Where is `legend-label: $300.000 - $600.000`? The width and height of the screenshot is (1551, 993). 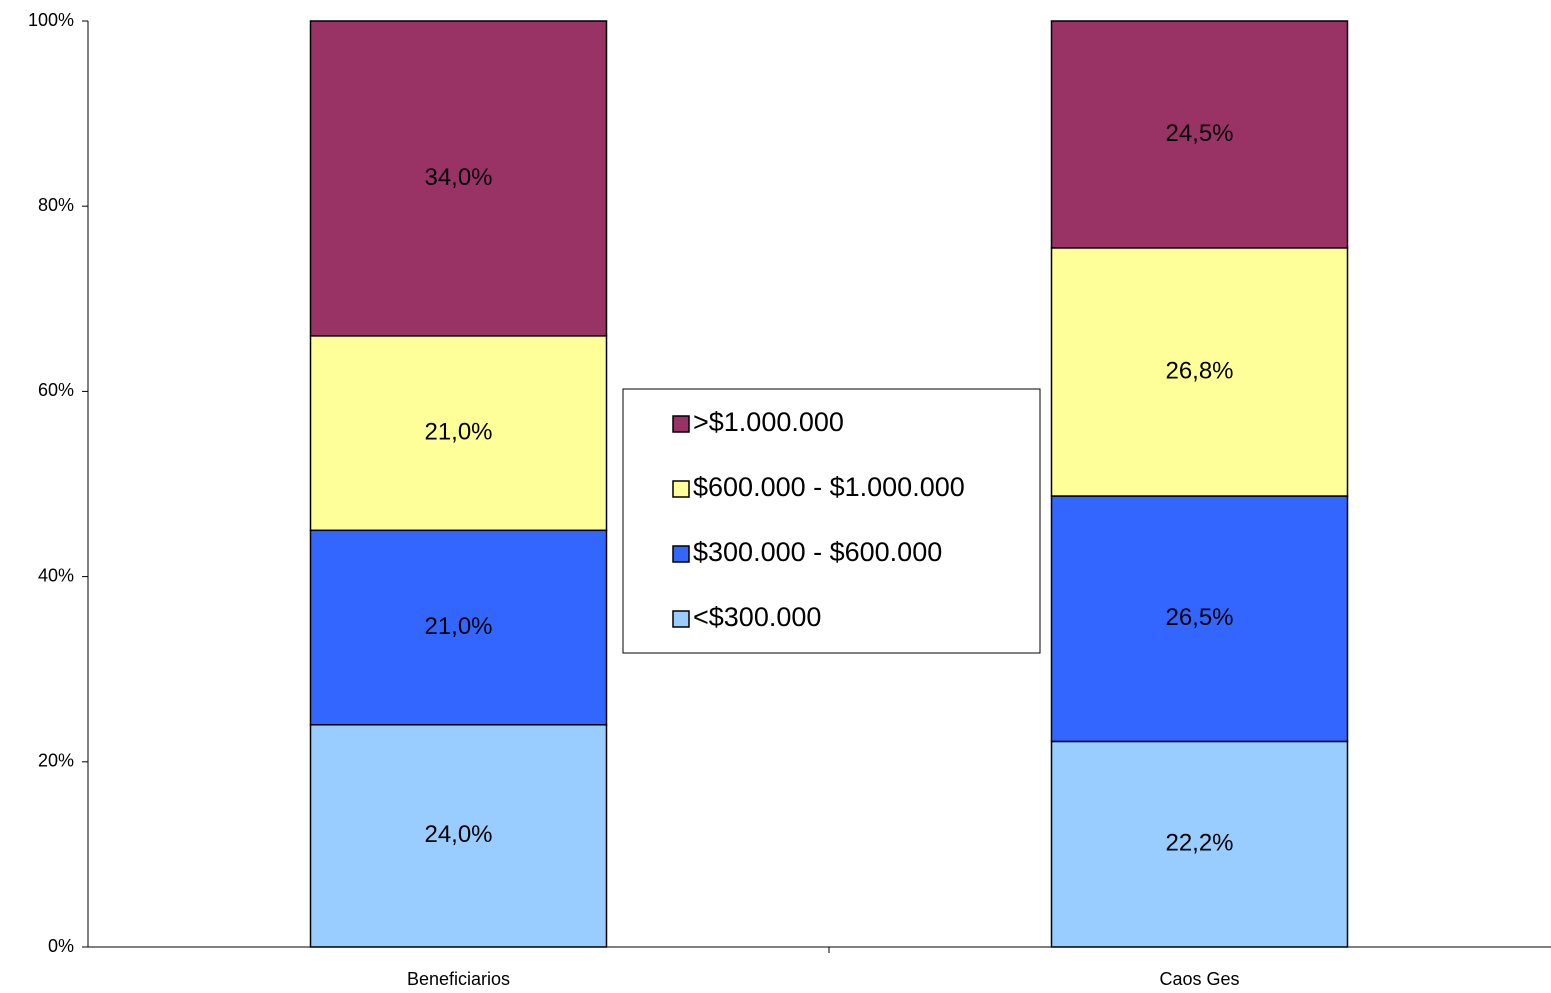
legend-label: $300.000 - $600.000 is located at coordinates (817, 552).